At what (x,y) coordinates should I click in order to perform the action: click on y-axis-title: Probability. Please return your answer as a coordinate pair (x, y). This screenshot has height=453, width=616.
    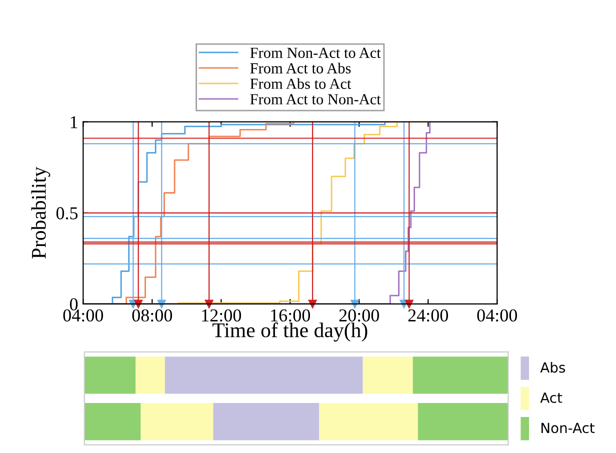
    Looking at the image, I should click on (40, 212).